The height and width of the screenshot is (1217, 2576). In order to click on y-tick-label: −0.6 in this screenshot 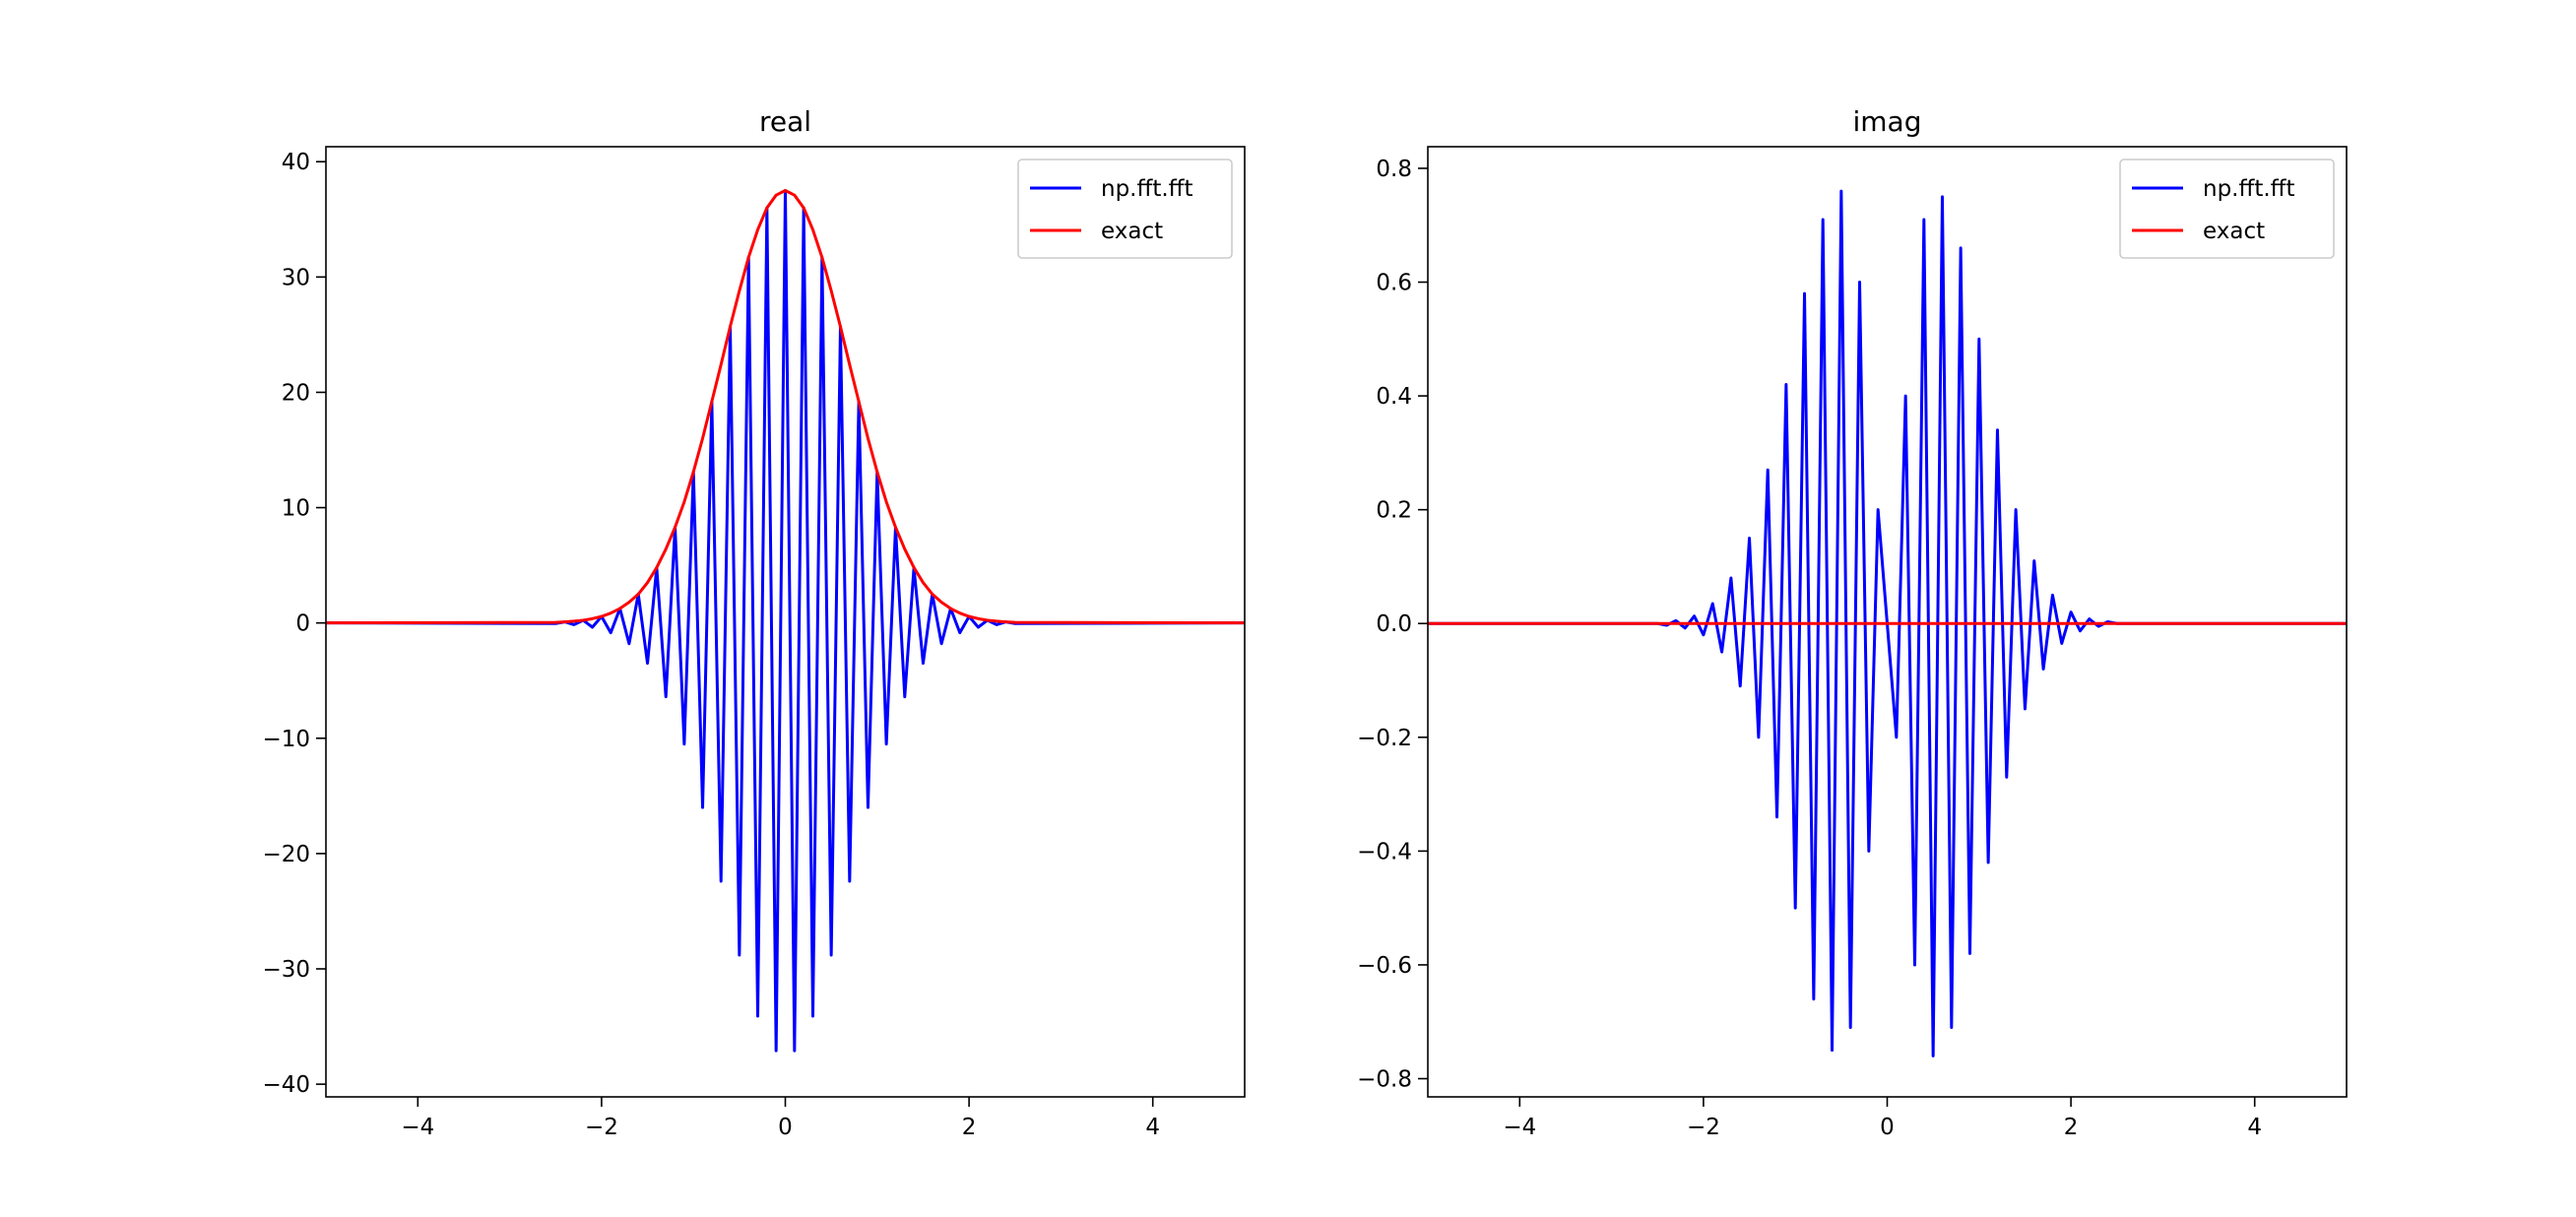, I will do `click(1384, 966)`.